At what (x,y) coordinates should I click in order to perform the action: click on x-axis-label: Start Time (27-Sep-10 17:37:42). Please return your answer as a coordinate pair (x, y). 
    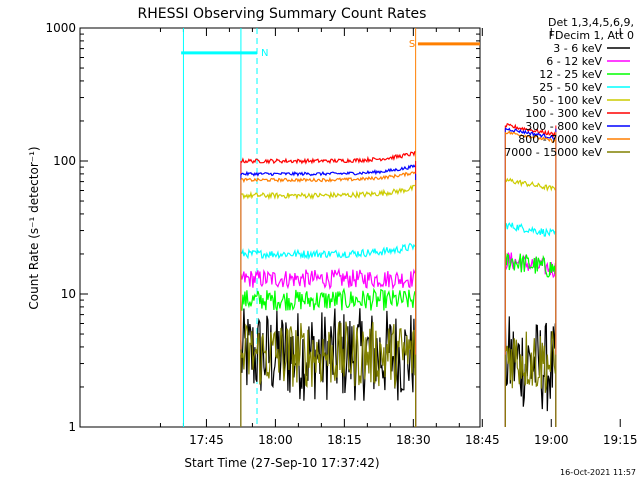
    Looking at the image, I should click on (281, 463).